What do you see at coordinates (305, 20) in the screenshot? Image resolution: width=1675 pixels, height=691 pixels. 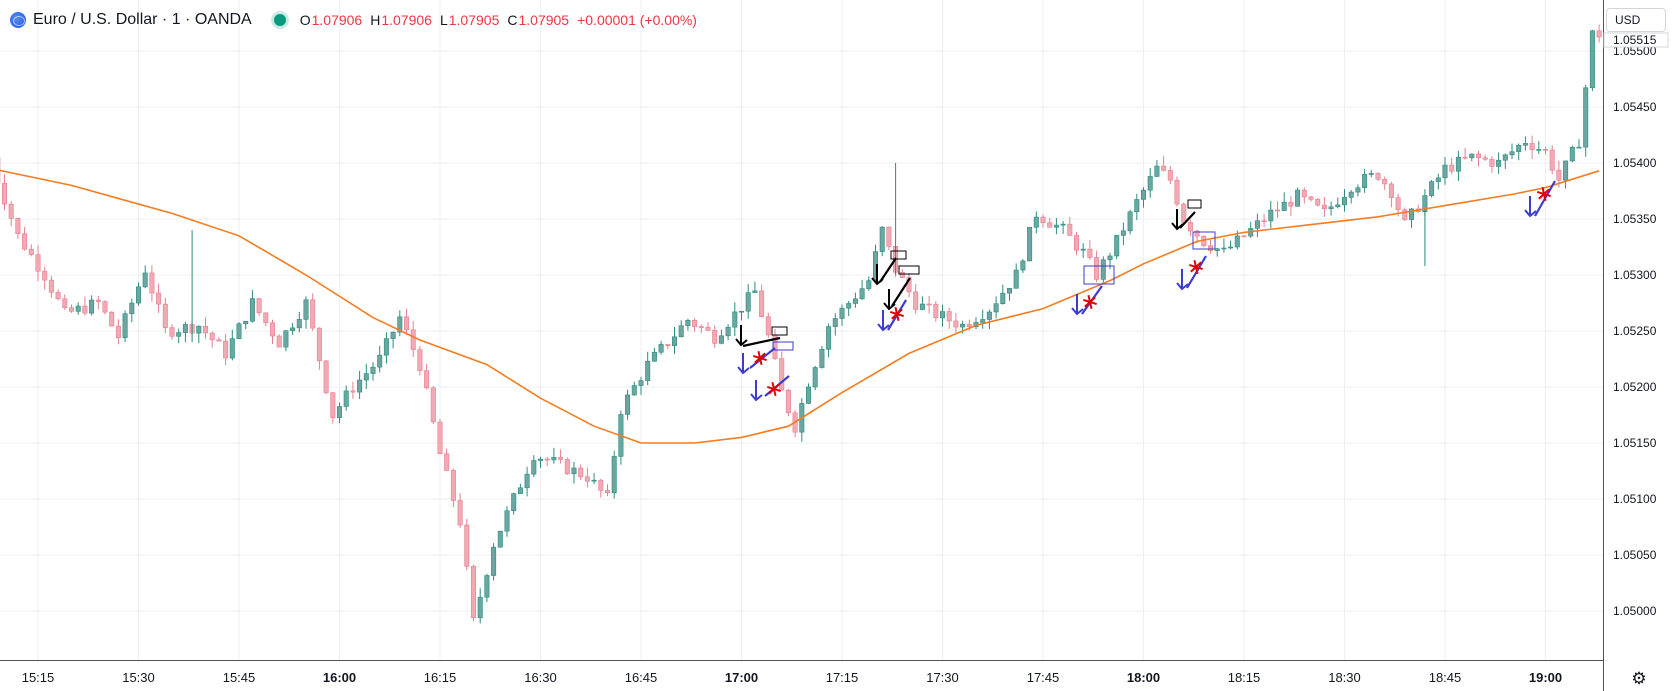 I see `open-key: O` at bounding box center [305, 20].